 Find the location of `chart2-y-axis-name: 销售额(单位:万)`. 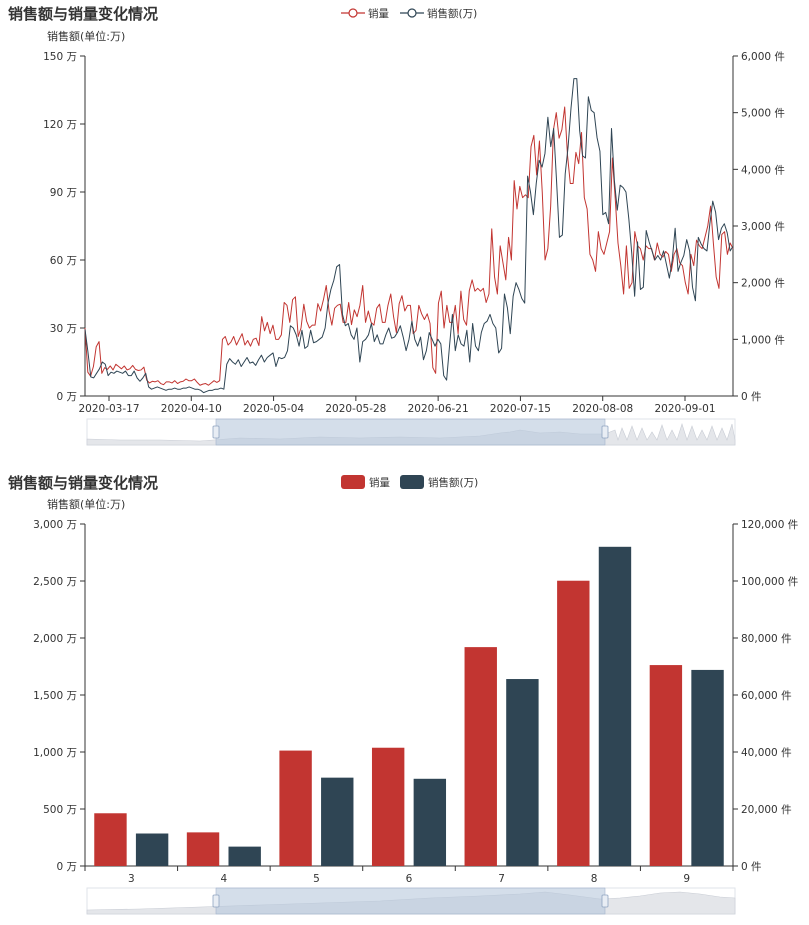

chart2-y-axis-name: 销售额(单位:万) is located at coordinates (86, 504).